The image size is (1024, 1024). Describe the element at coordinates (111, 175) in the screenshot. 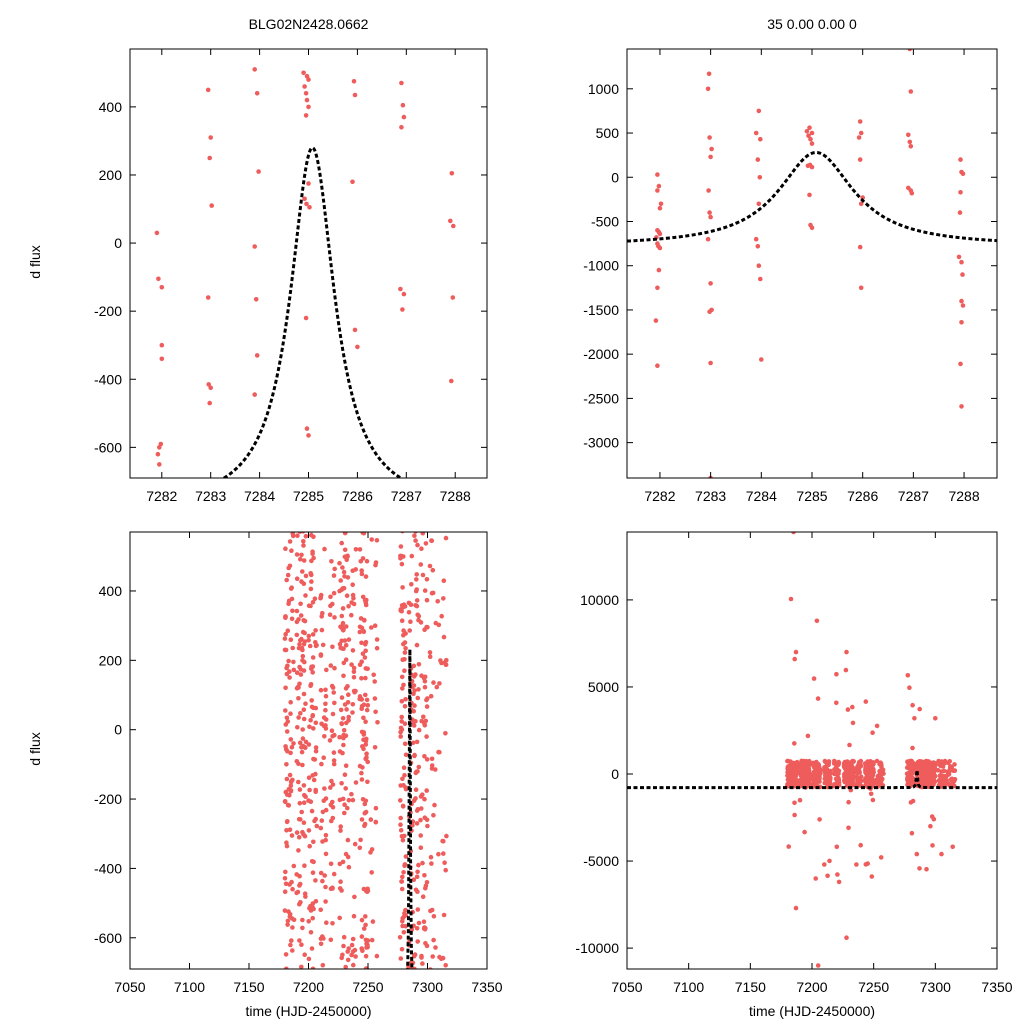

I see `y-tick-label: 200` at that location.